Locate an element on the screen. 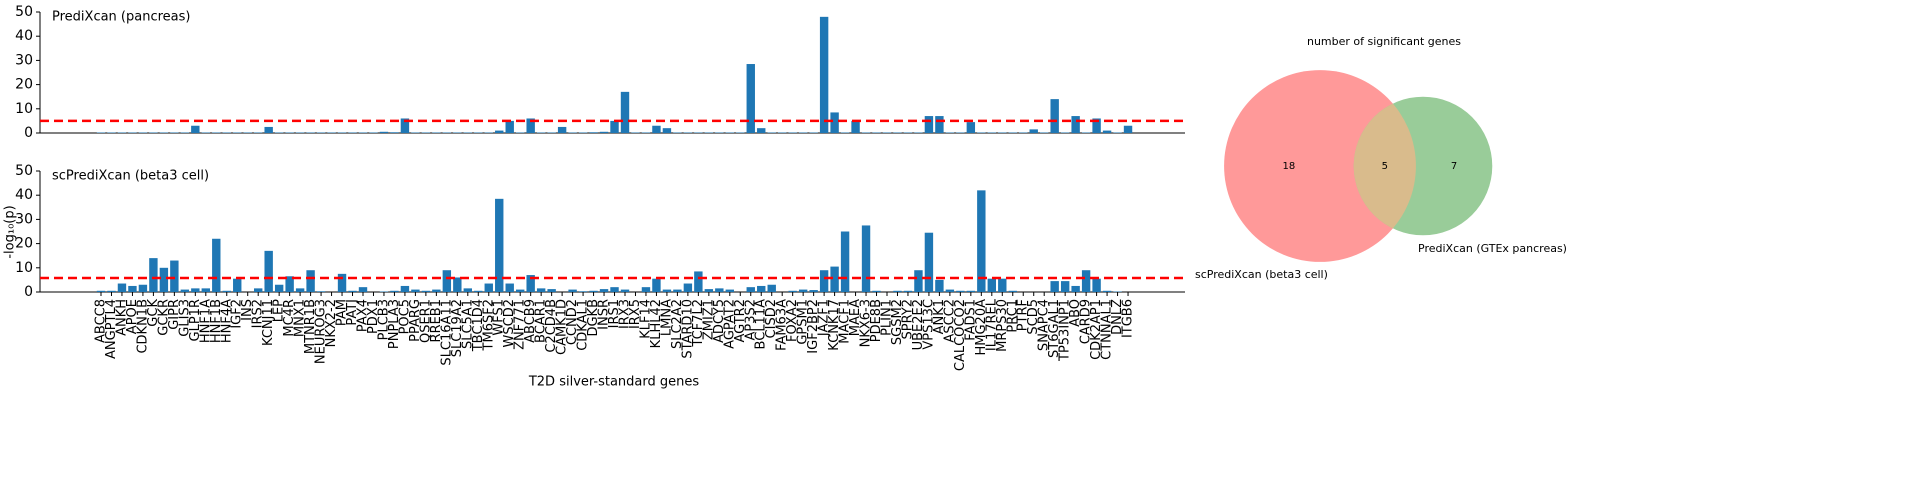 The height and width of the screenshot is (481, 1907). x-axis-label: T2D silver-standard genes is located at coordinates (614, 382).